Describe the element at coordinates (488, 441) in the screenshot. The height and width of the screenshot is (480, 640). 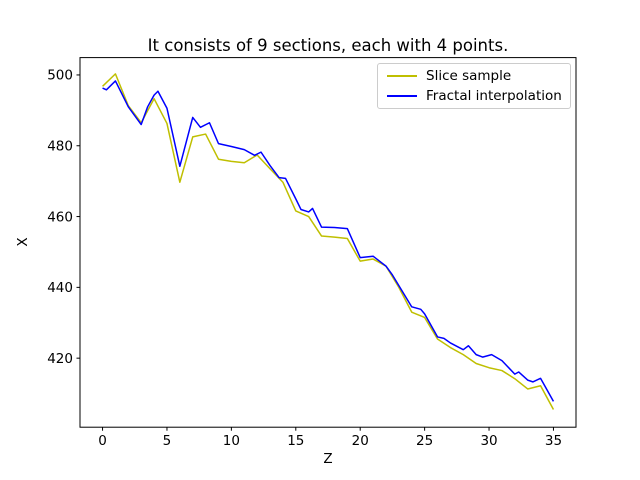
I see `x-tick-label: 30` at that location.